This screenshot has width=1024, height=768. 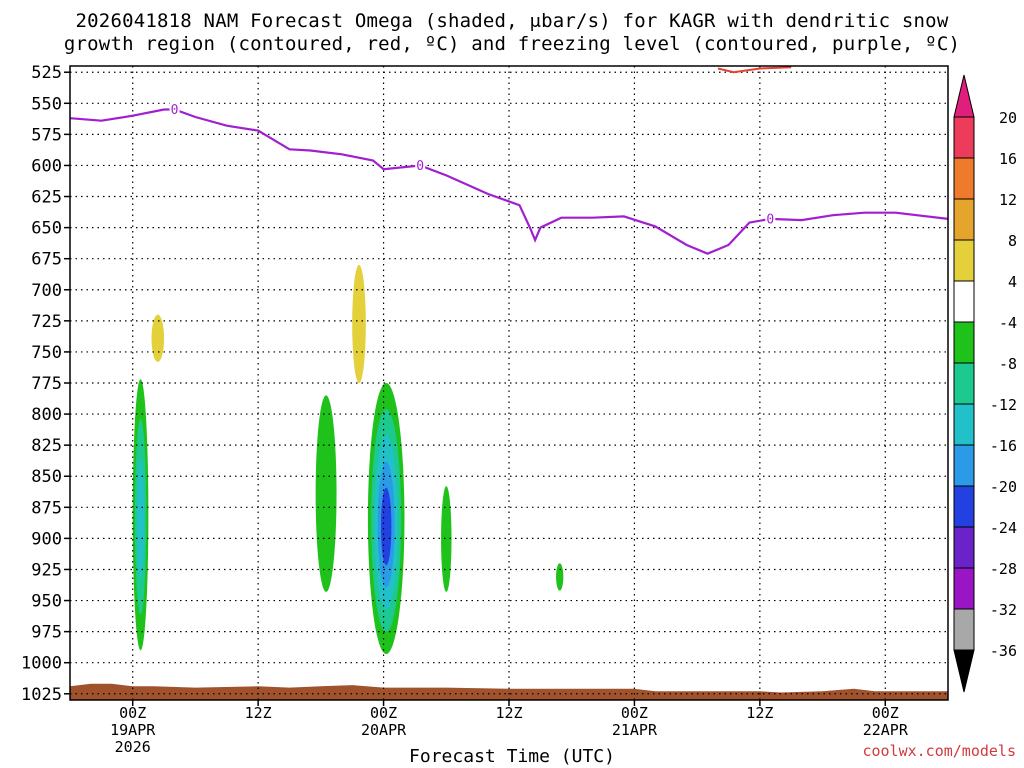 What do you see at coordinates (46, 166) in the screenshot?
I see `y-tick-label-600: 600` at bounding box center [46, 166].